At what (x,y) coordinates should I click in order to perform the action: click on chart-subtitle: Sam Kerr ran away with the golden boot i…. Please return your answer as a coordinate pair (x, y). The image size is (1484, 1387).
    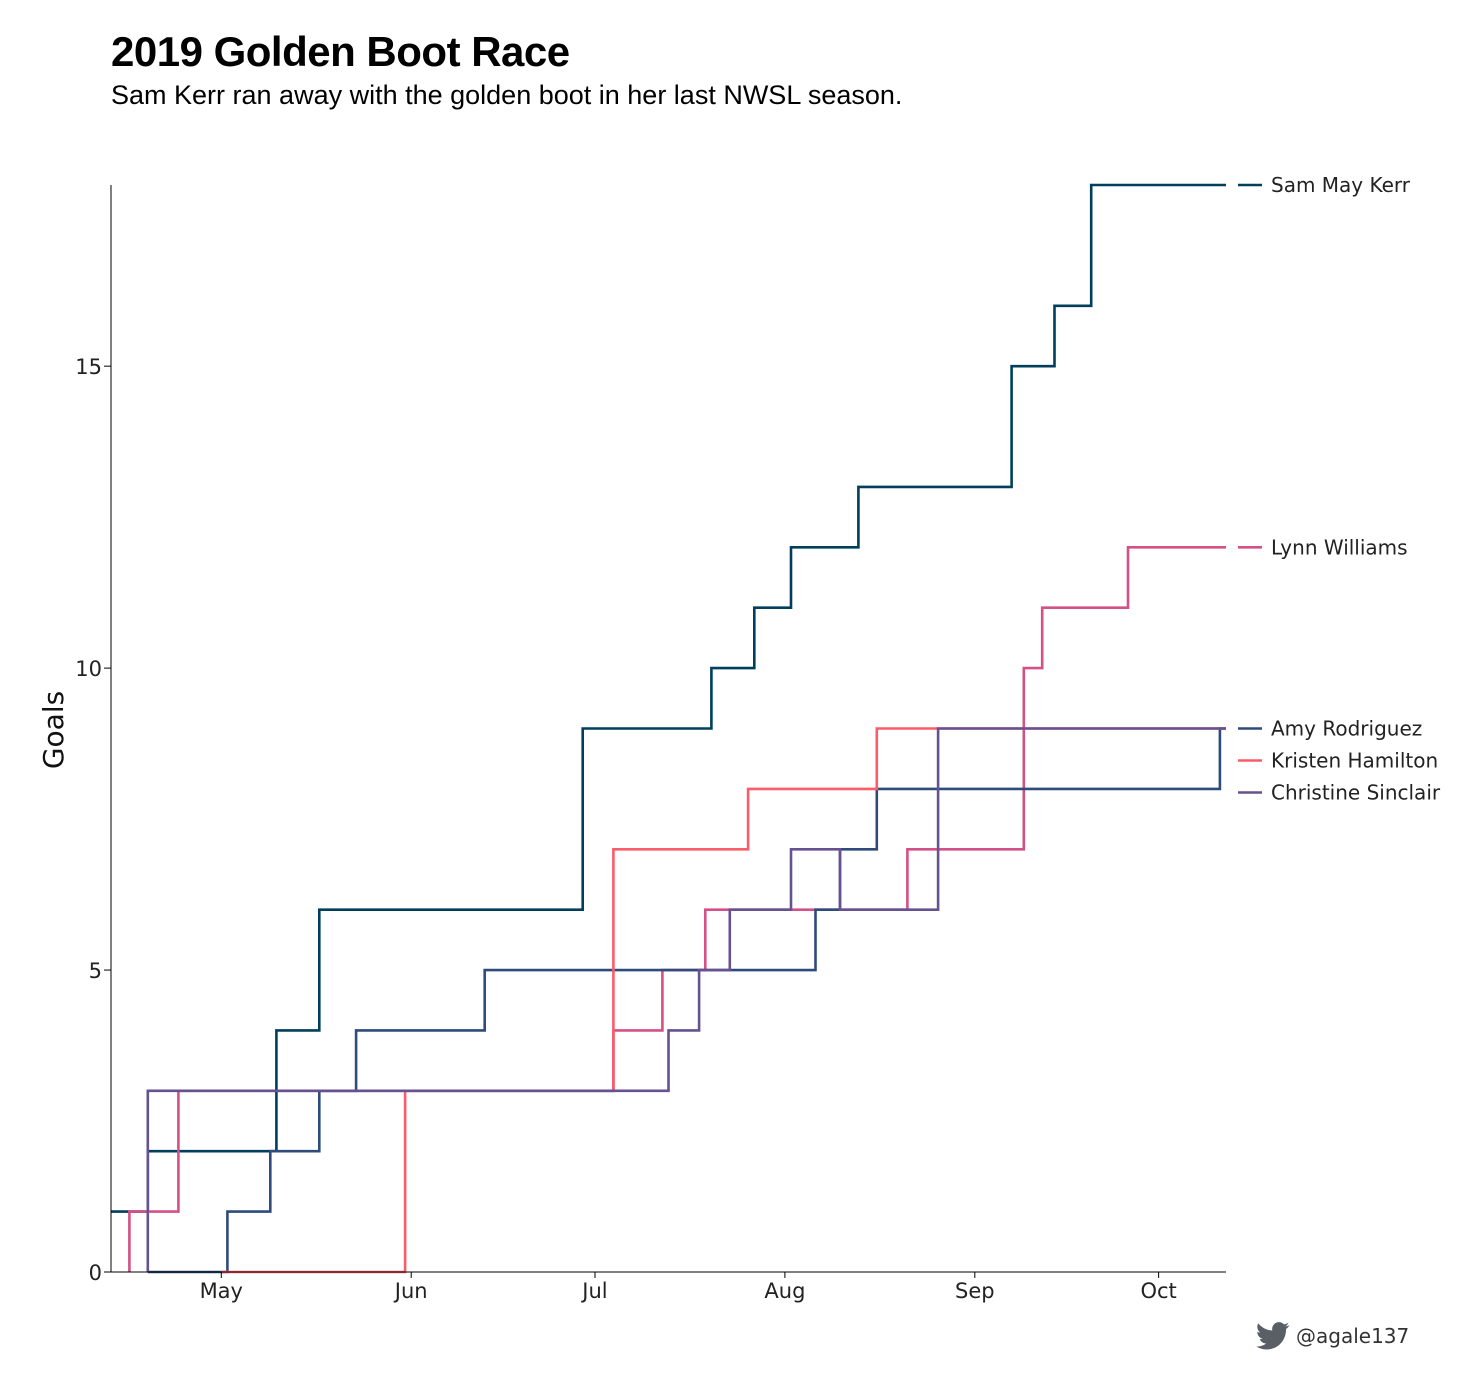
    Looking at the image, I should click on (507, 95).